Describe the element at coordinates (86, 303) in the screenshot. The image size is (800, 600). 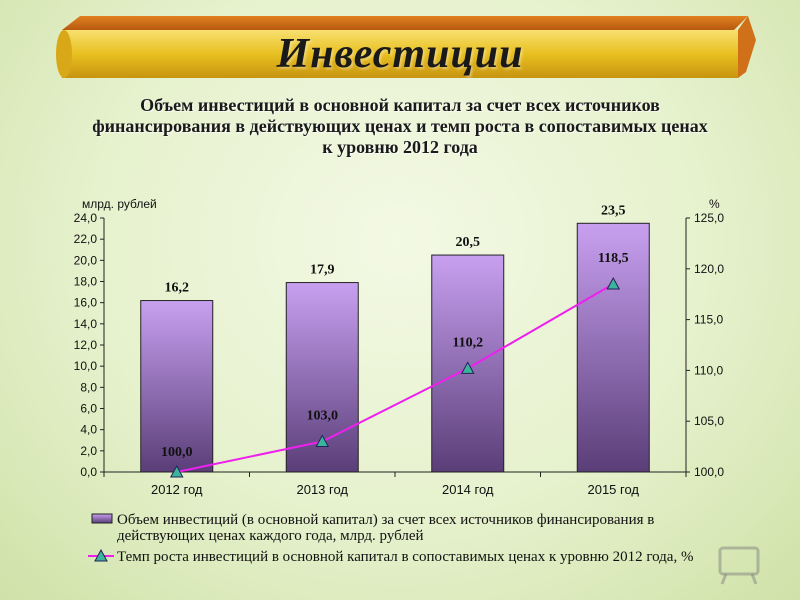
I see `left-y-tick-label: 16,0` at that location.